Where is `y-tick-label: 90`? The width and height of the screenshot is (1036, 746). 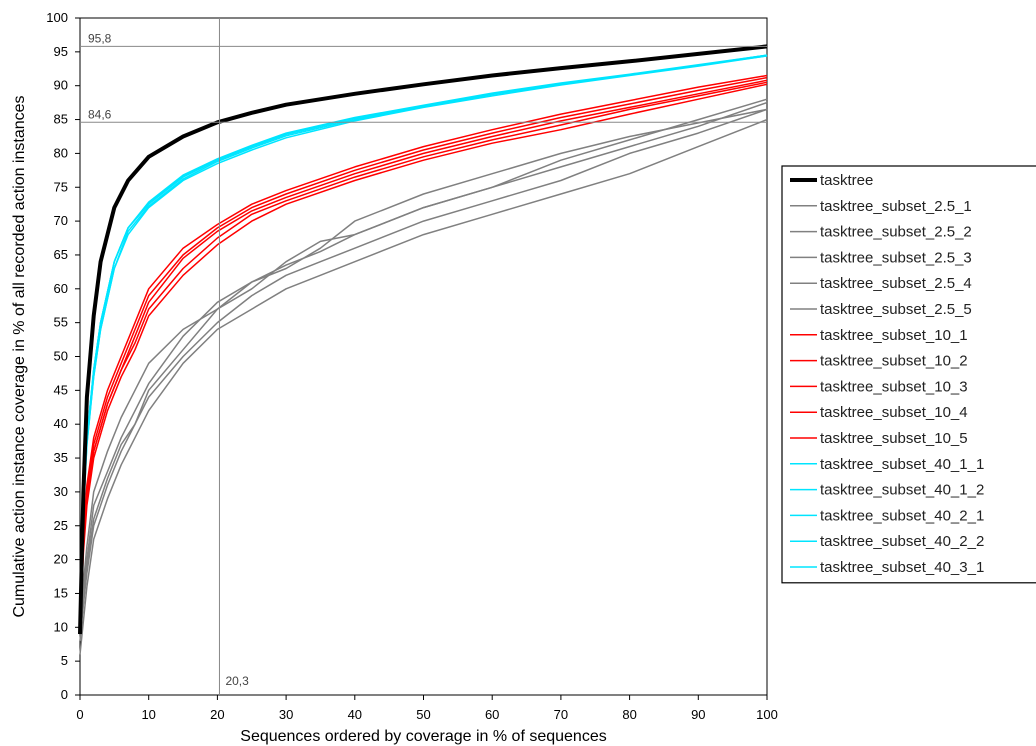
y-tick-label: 90 is located at coordinates (61, 85).